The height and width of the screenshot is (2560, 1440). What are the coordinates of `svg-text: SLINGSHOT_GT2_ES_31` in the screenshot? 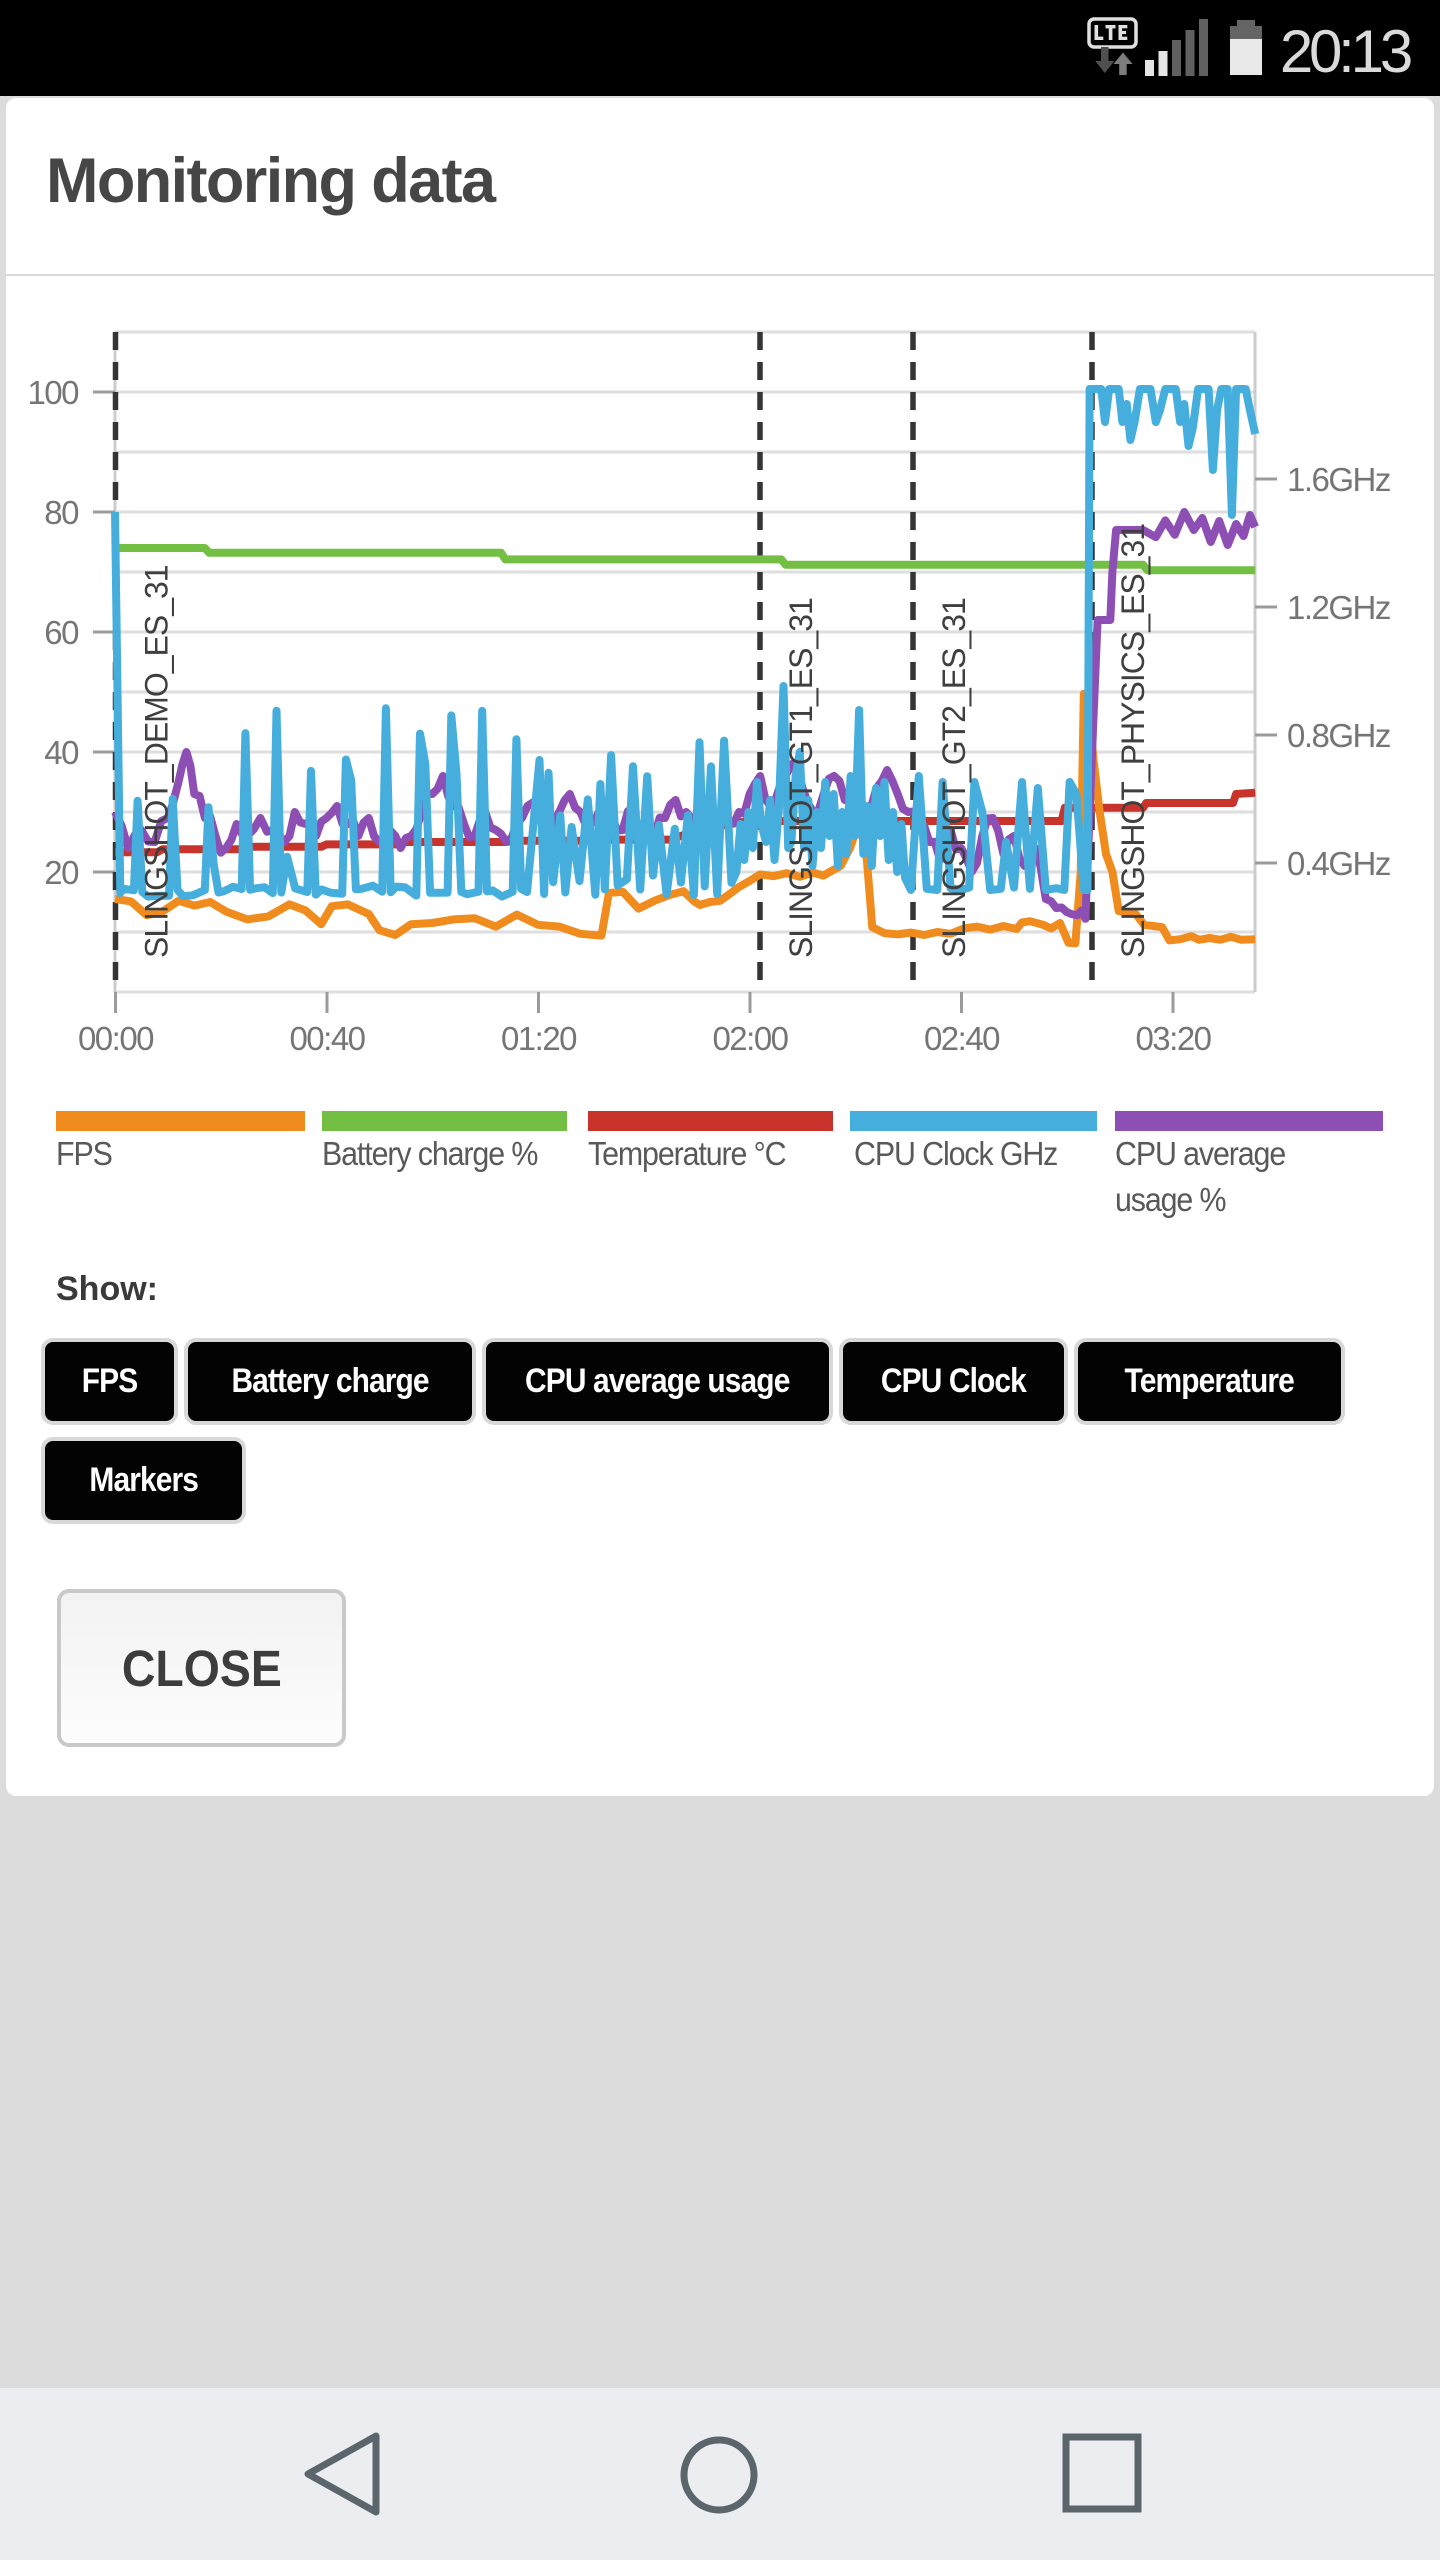 It's located at (954, 778).